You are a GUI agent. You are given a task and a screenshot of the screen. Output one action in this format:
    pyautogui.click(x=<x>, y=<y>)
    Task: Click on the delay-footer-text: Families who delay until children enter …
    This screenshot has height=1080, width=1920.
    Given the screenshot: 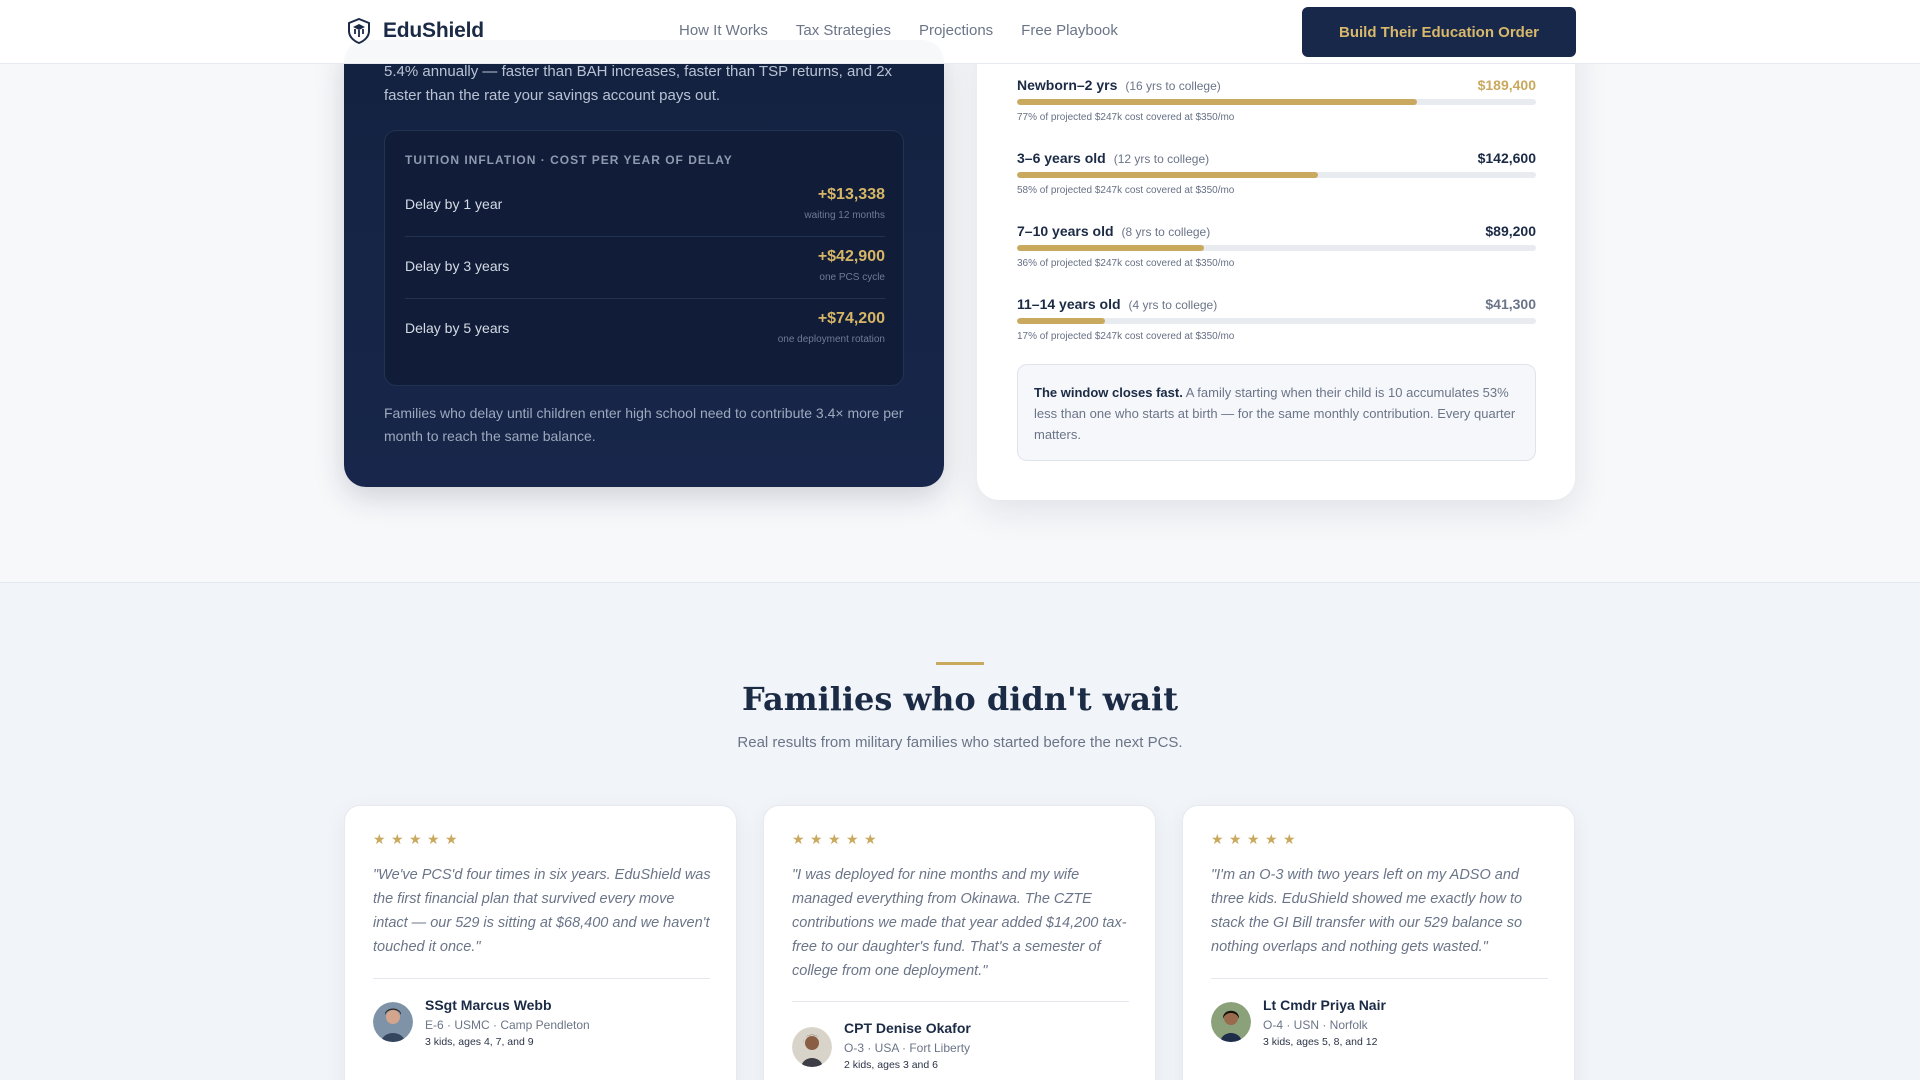 What is the action you would take?
    pyautogui.click(x=644, y=424)
    